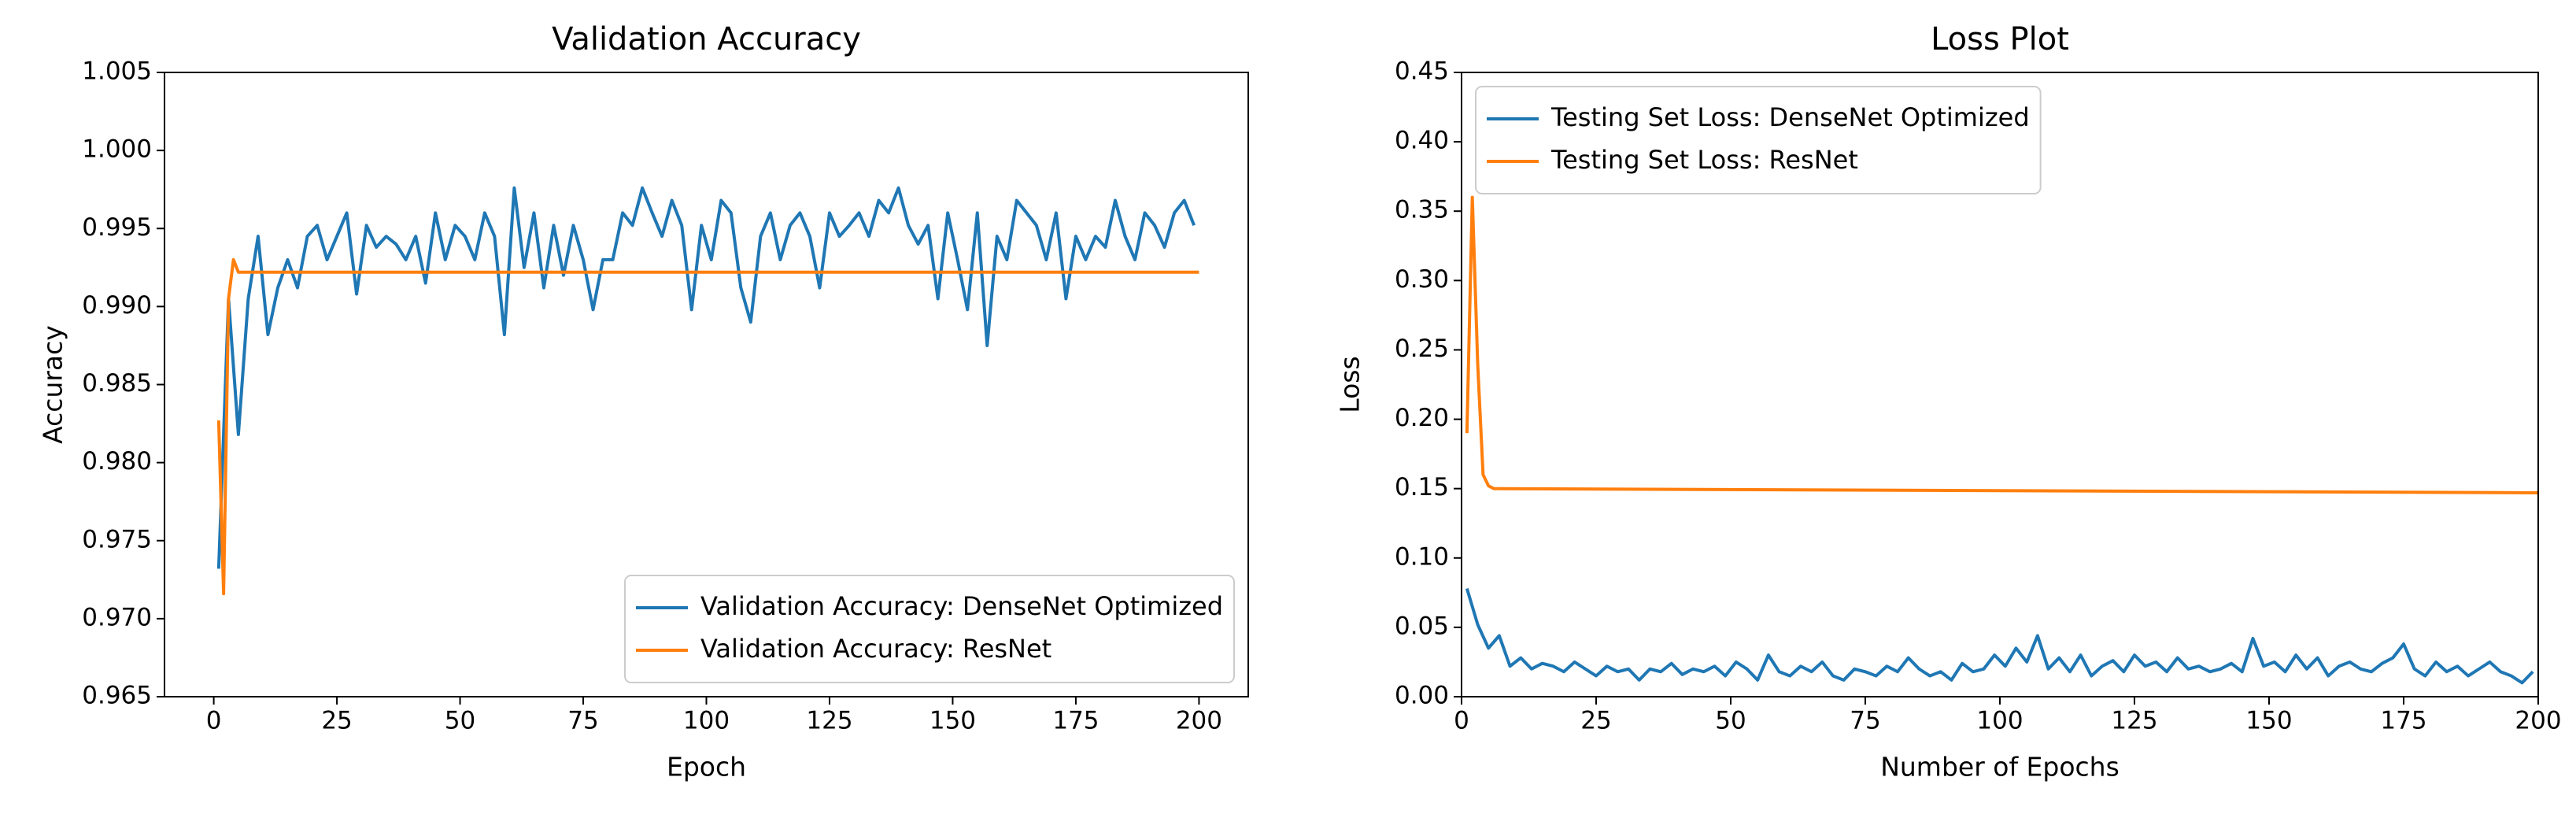 The image size is (2576, 814). Describe the element at coordinates (117, 71) in the screenshot. I see `y-tick-label: 1.005` at that location.